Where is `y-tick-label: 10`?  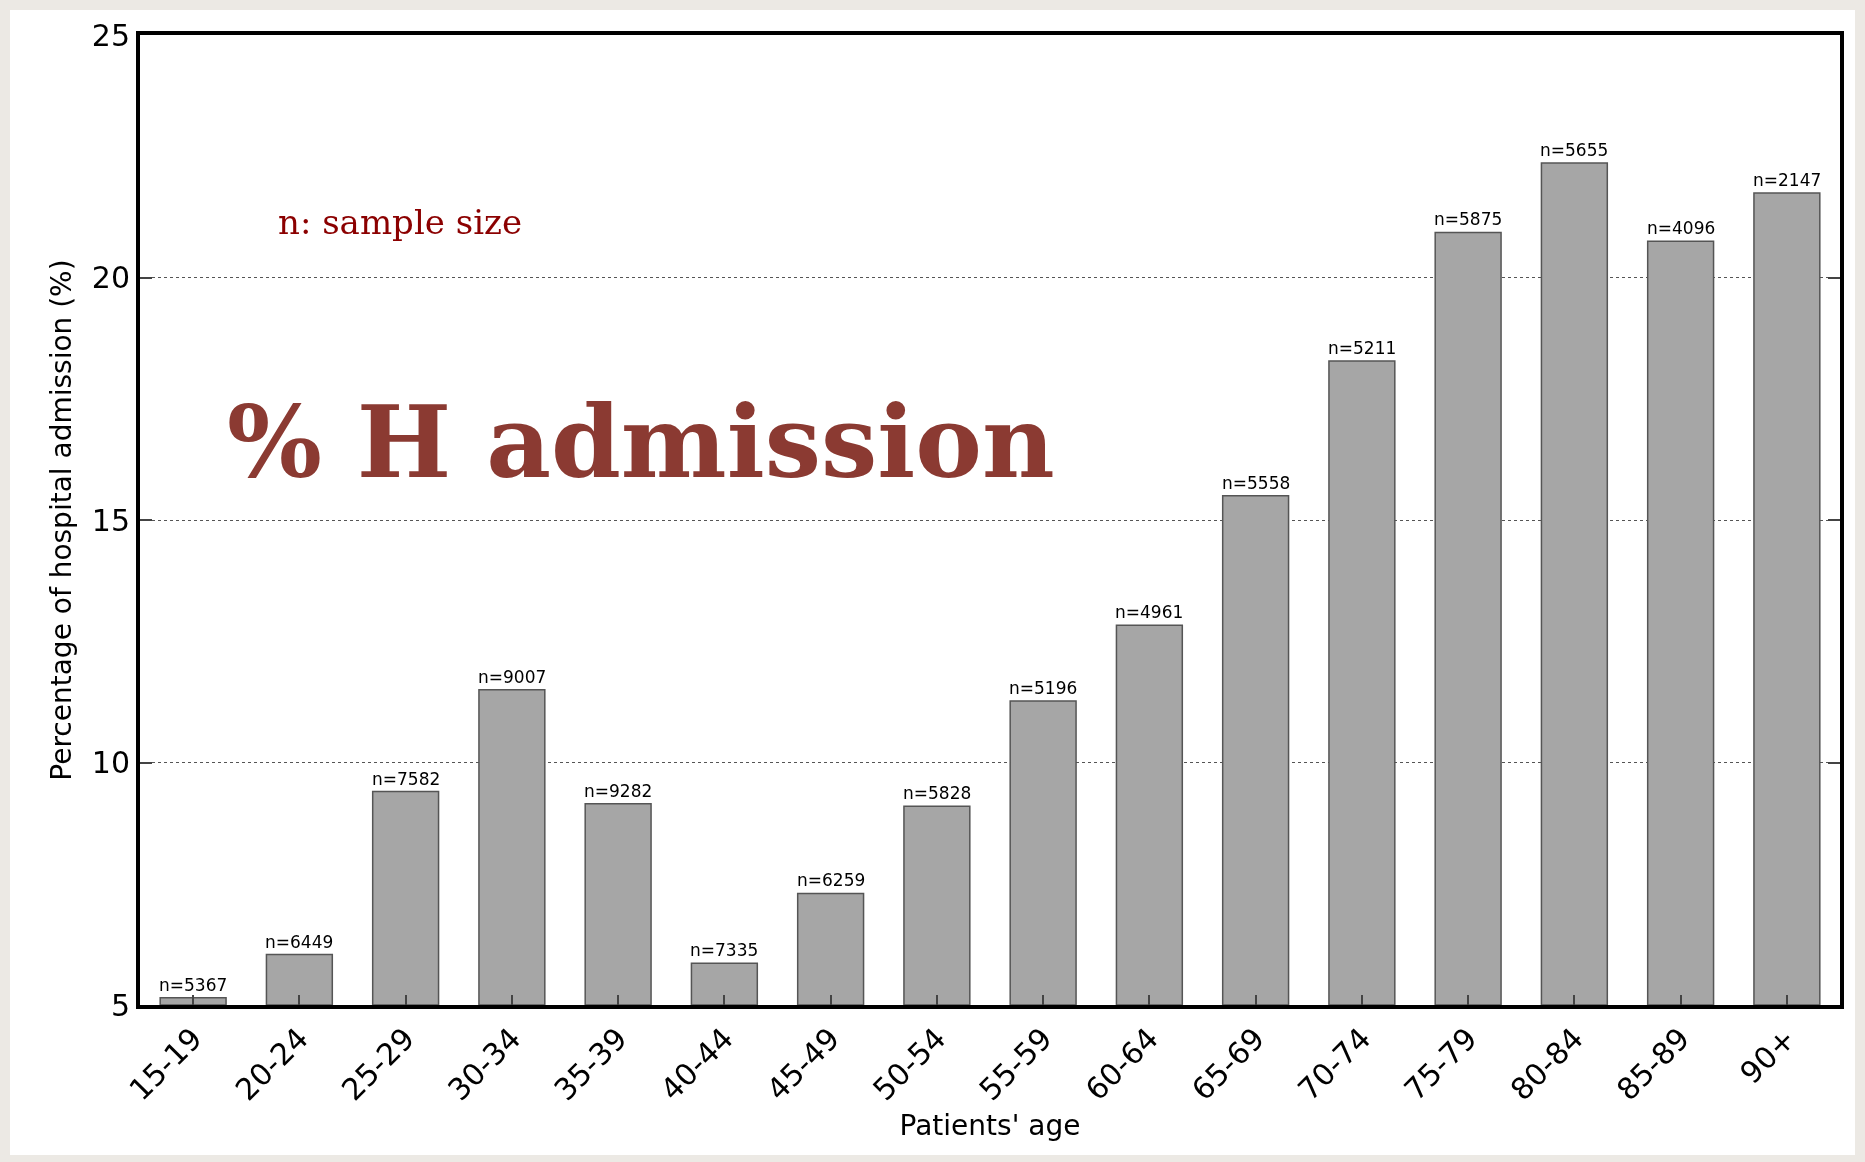 y-tick-label: 10 is located at coordinates (110, 762).